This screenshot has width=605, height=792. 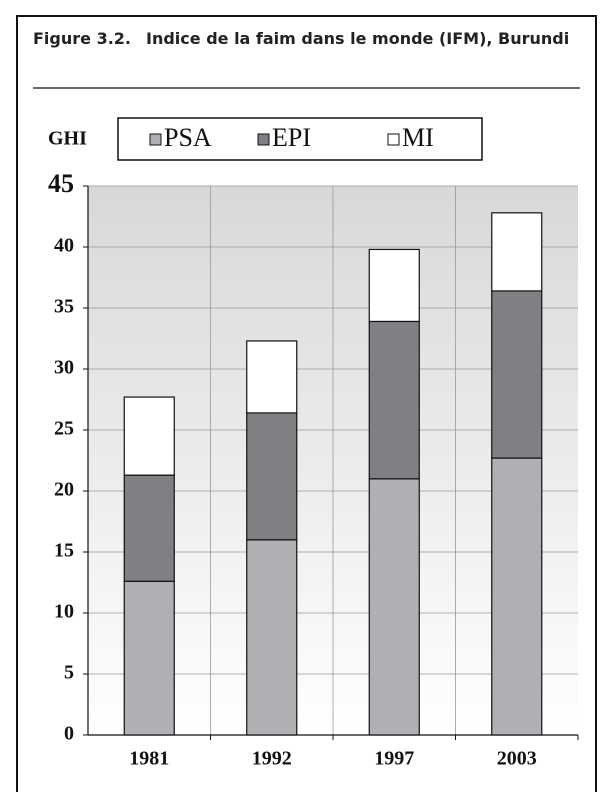 What do you see at coordinates (69, 673) in the screenshot?
I see `y-tick-label: 5` at bounding box center [69, 673].